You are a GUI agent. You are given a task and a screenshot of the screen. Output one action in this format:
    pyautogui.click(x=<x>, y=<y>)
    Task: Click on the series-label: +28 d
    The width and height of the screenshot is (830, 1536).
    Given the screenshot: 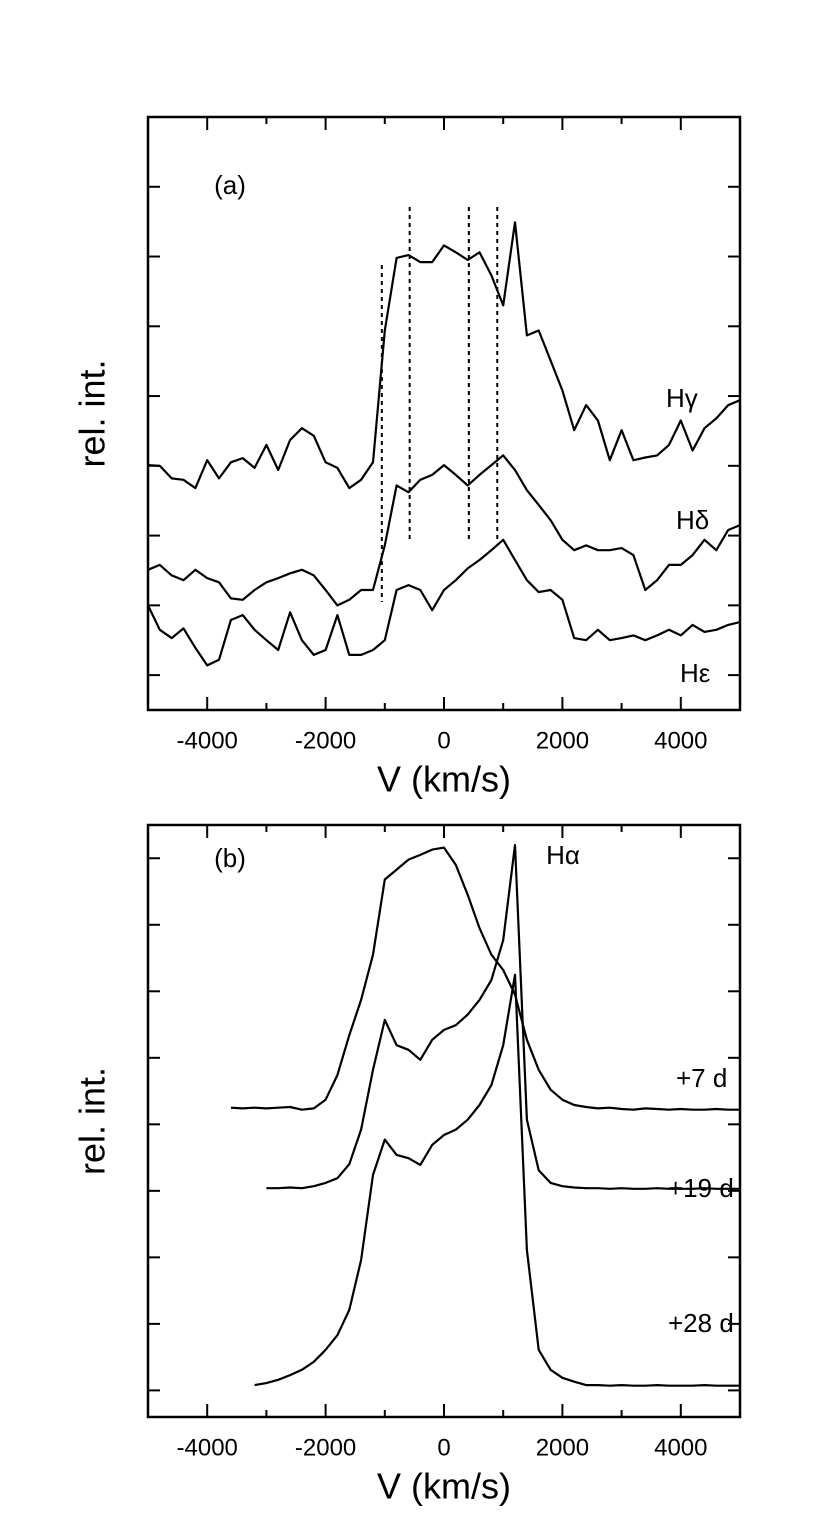 What is the action you would take?
    pyautogui.click(x=701, y=1323)
    